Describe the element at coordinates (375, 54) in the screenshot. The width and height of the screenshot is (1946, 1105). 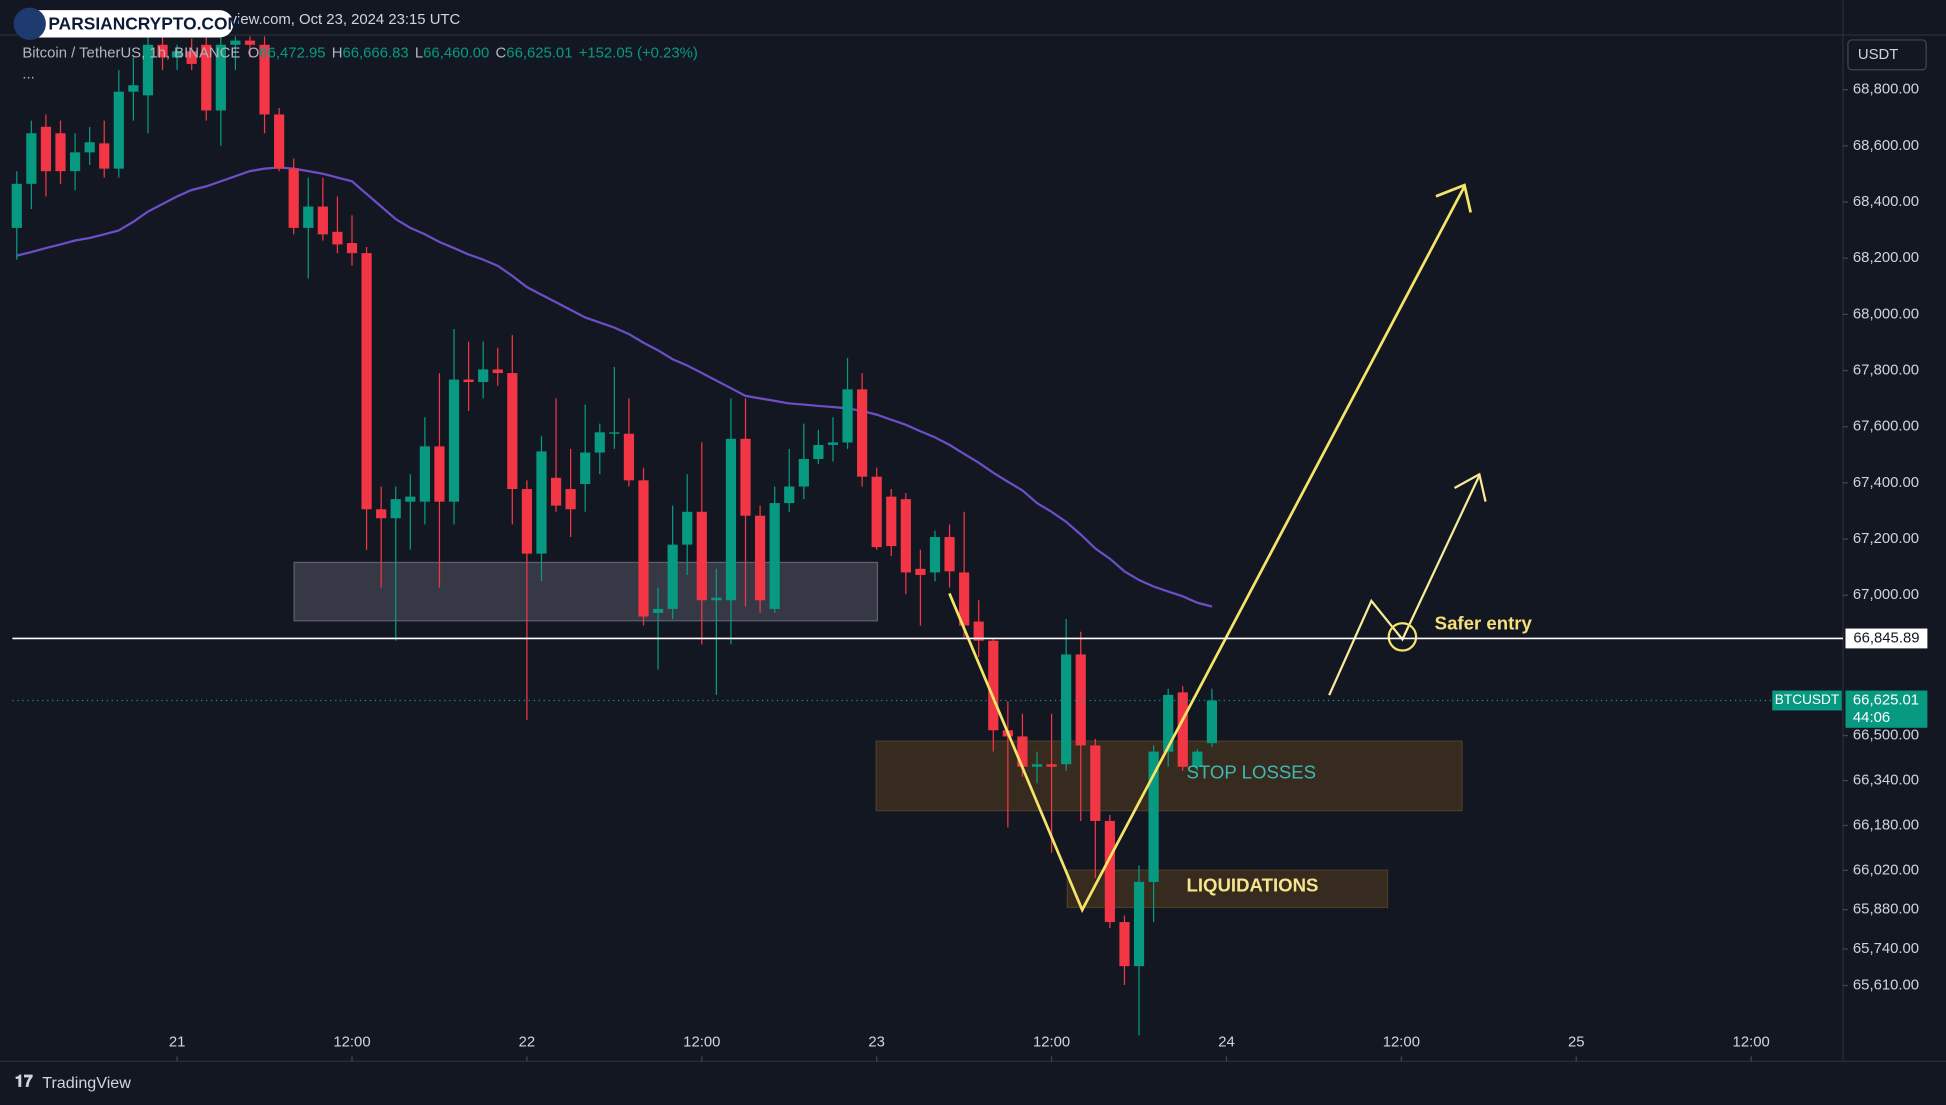
I see `ohlc-value: 66,666.83` at that location.